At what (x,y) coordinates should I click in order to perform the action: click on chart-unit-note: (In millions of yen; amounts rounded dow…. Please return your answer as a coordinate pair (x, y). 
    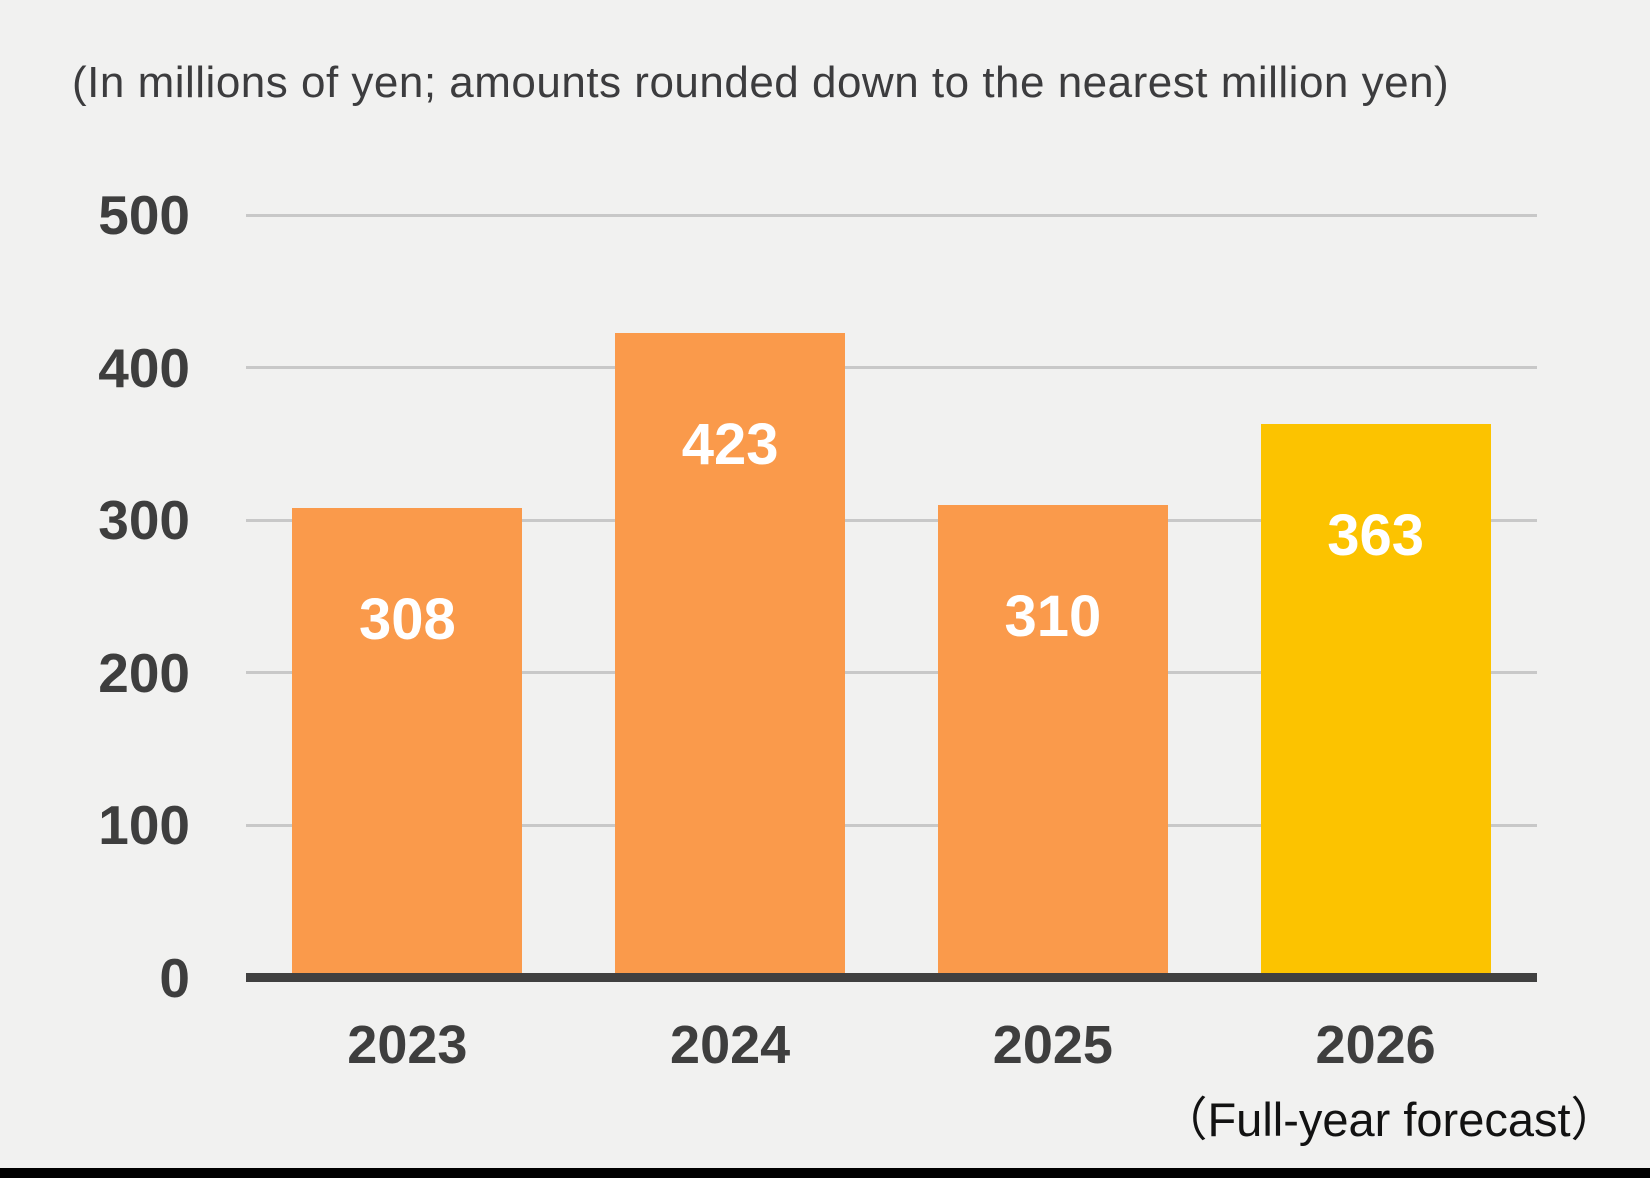
    Looking at the image, I should click on (761, 82).